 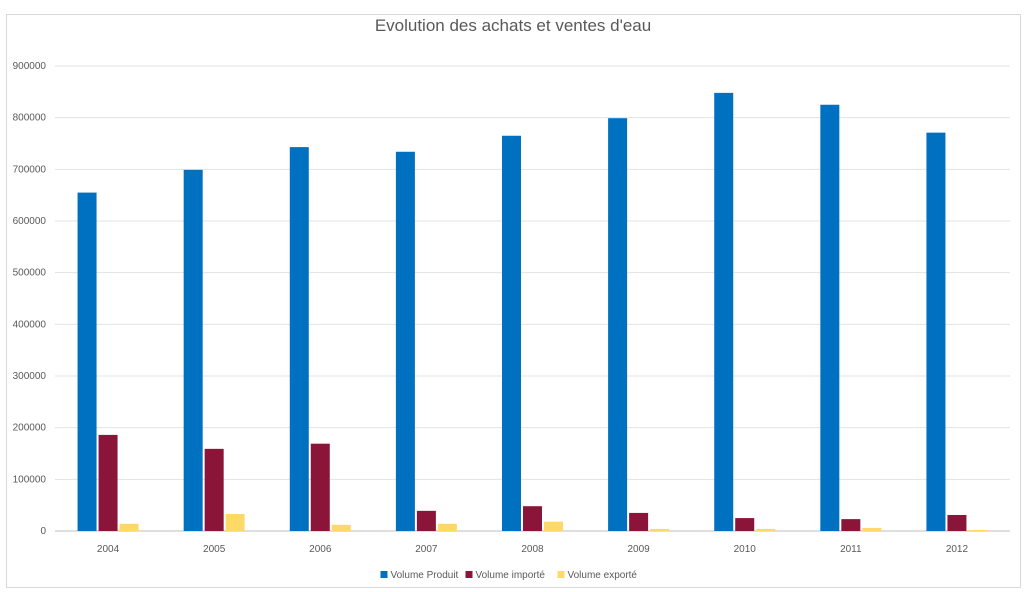 I want to click on x-tick-label: 2011, so click(x=851, y=549).